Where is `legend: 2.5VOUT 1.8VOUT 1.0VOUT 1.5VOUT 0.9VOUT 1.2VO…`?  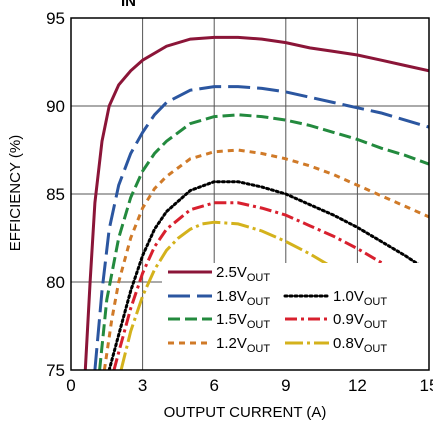 legend: 2.5VOUT 1.8VOUT 1.0VOUT 1.5VOUT 0.9VOUT 1.2VO… is located at coordinates (277, 309).